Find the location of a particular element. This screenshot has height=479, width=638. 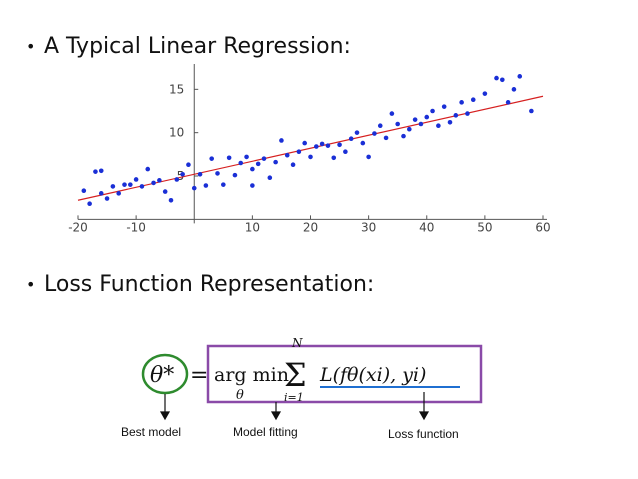

x-tick-label: 10 is located at coordinates (252, 227).